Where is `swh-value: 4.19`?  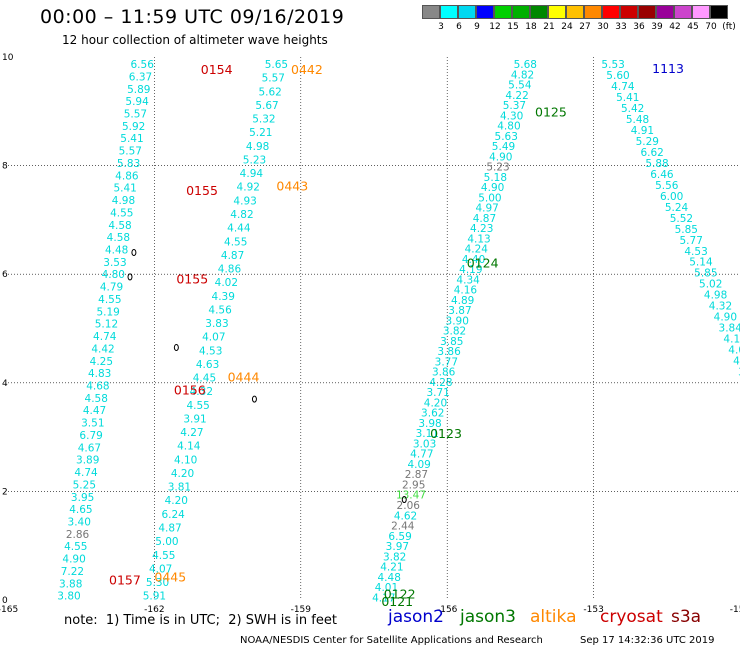
swh-value: 4.19 is located at coordinates (470, 270).